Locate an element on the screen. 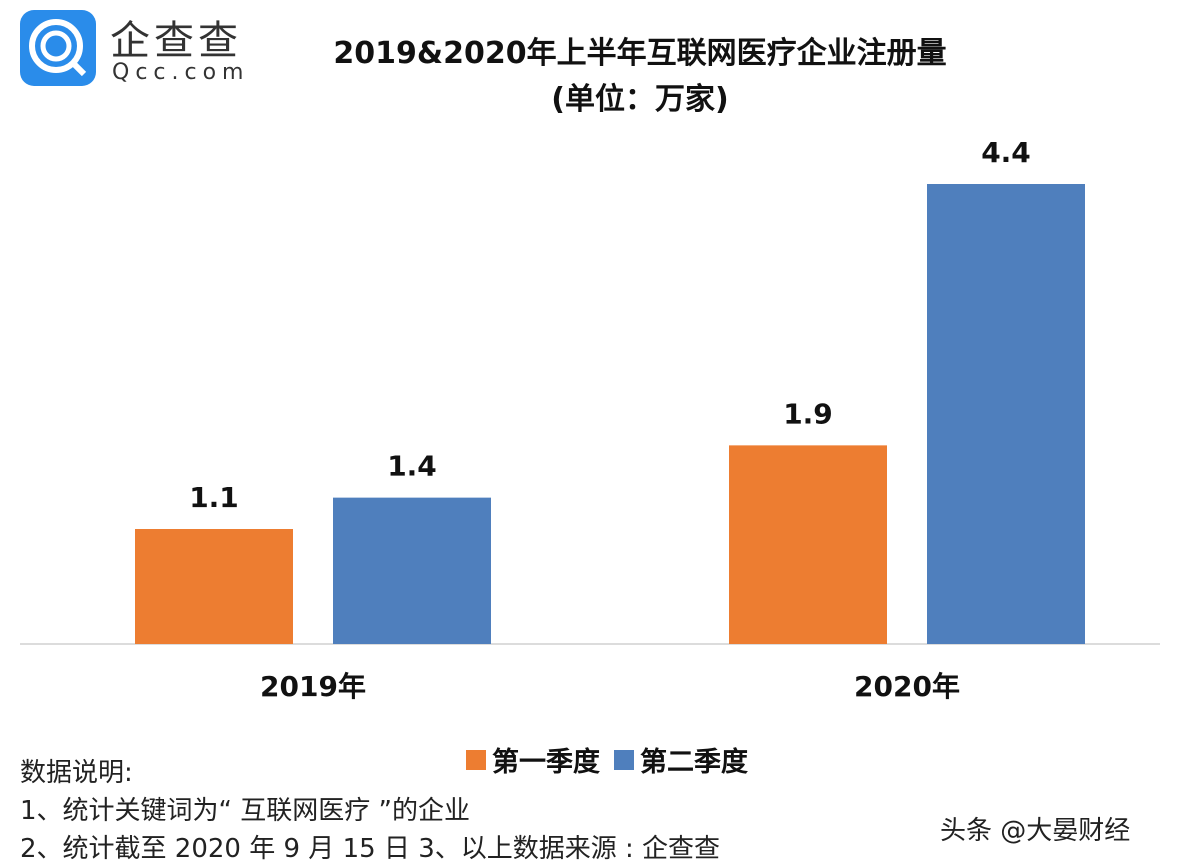 This screenshot has width=1183, height=866. legend: 第一季度 第二季度 is located at coordinates (607, 759).